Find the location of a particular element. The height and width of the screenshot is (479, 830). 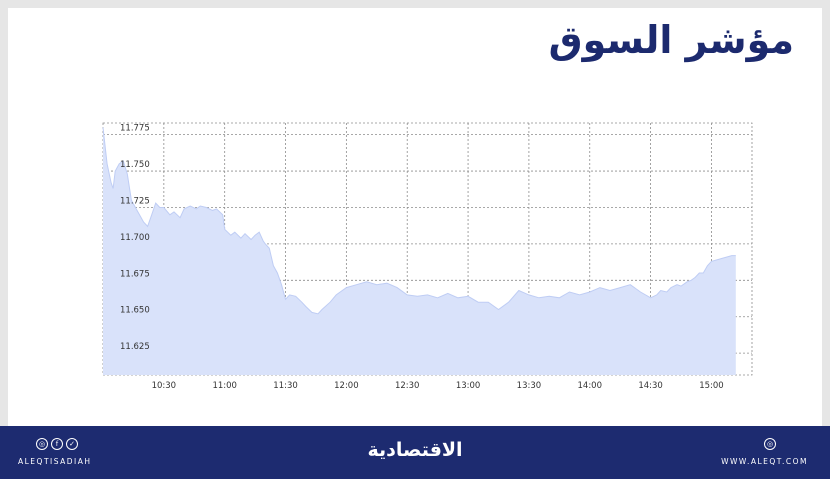

x-tick-label: 12:00 is located at coordinates (346, 386).